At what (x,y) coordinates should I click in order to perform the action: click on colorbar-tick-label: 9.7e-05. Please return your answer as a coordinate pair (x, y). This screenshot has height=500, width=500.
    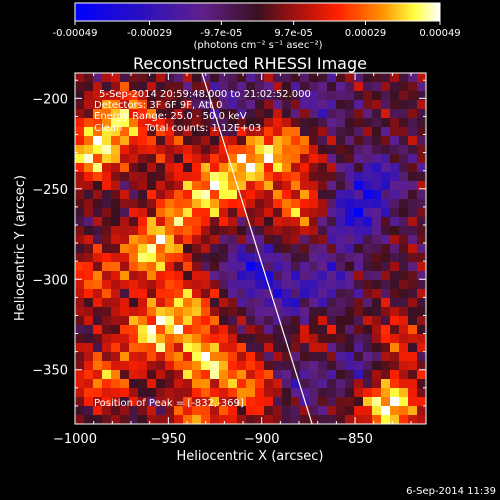
    Looking at the image, I should click on (293, 33).